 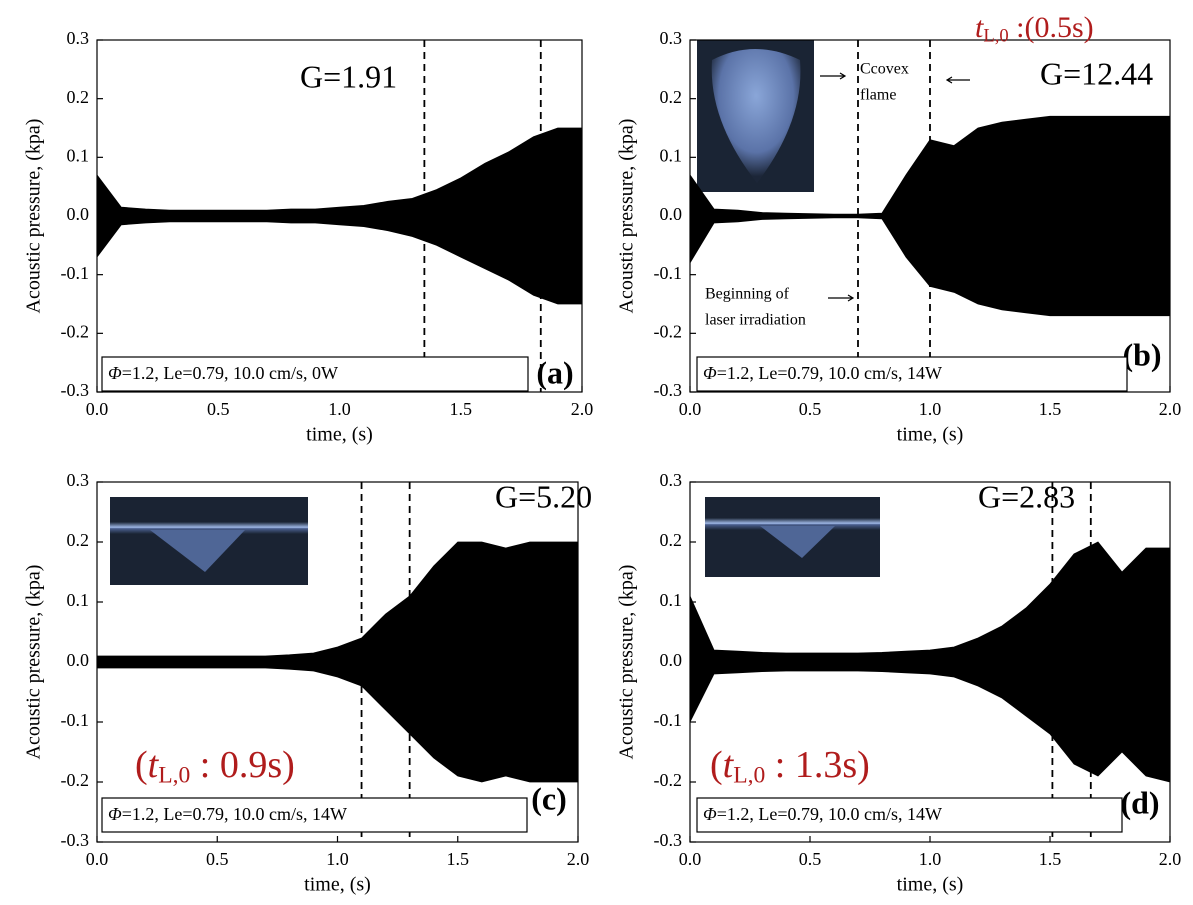 I want to click on panel-label: (a), so click(x=554, y=372).